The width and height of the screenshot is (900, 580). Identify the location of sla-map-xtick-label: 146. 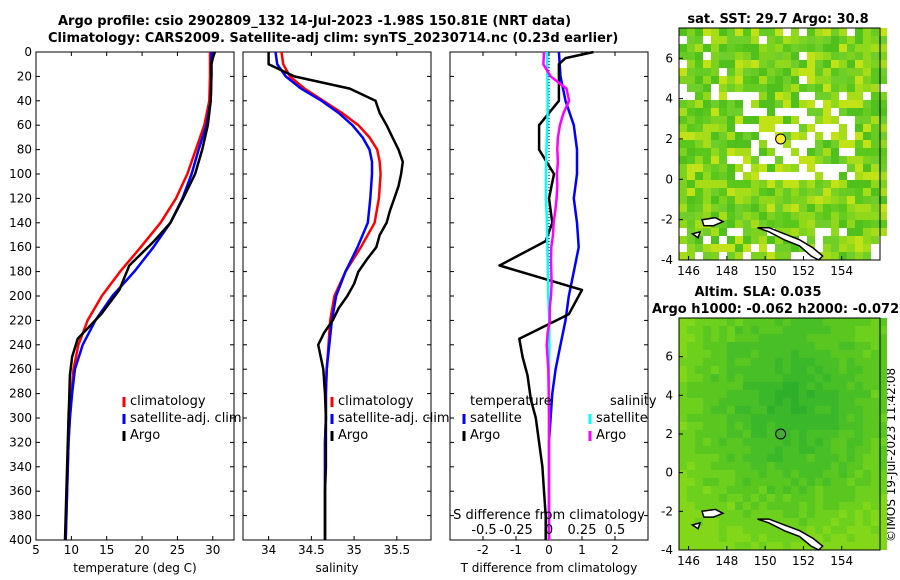
(688, 561).